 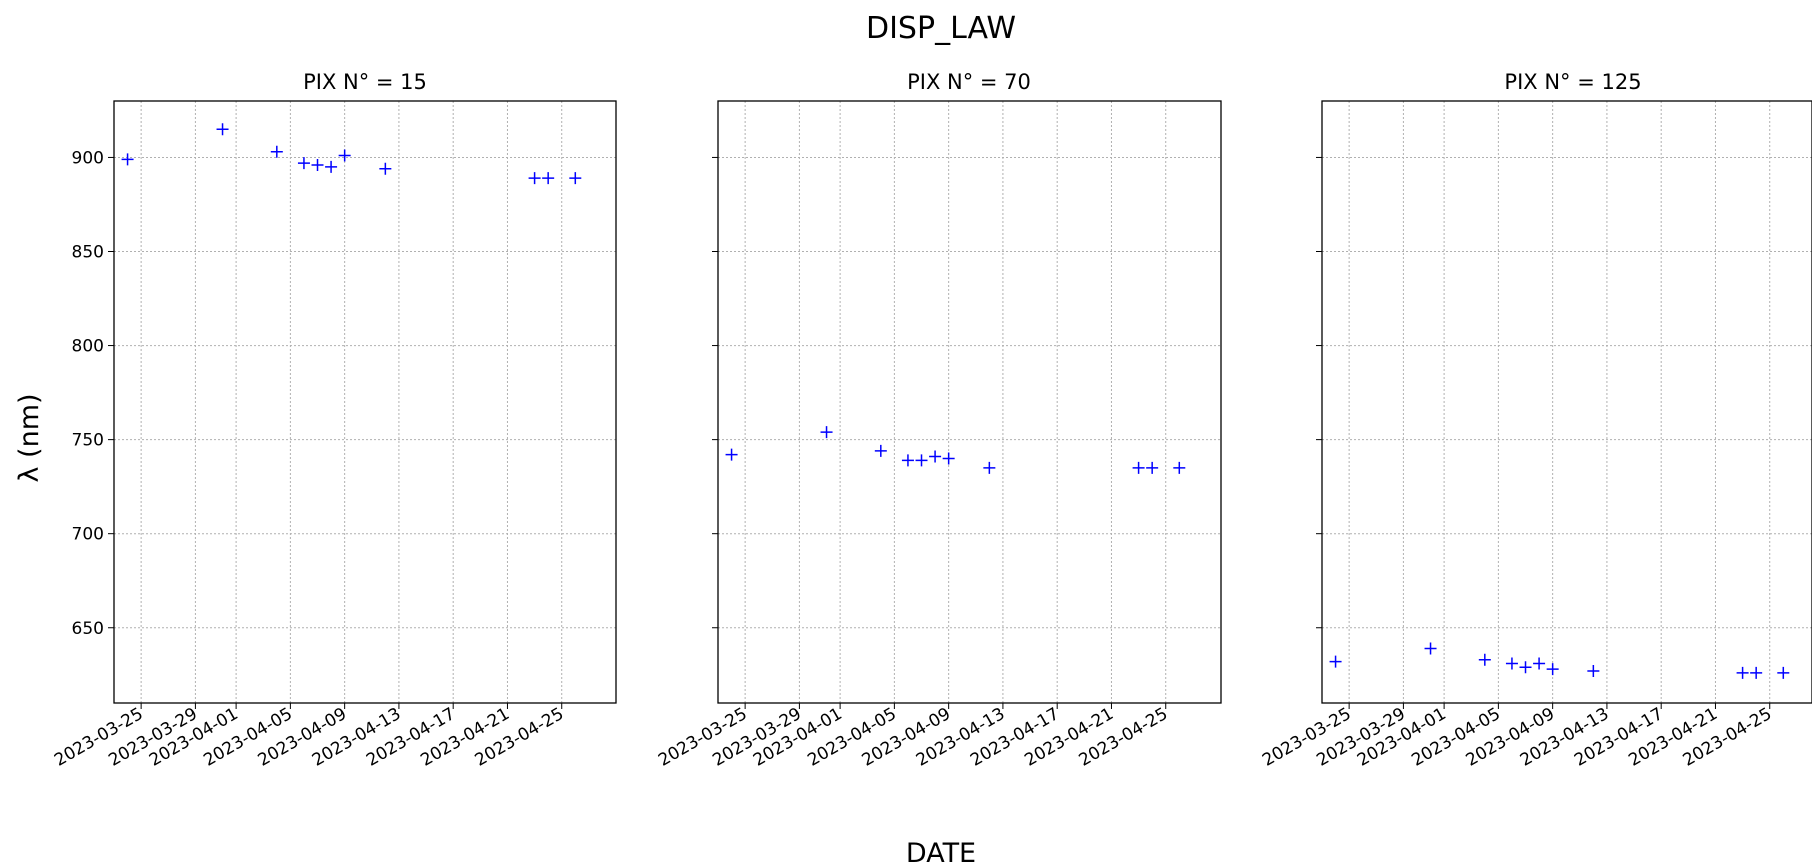 I want to click on panel-title: PIX N° = 15, so click(x=365, y=82).